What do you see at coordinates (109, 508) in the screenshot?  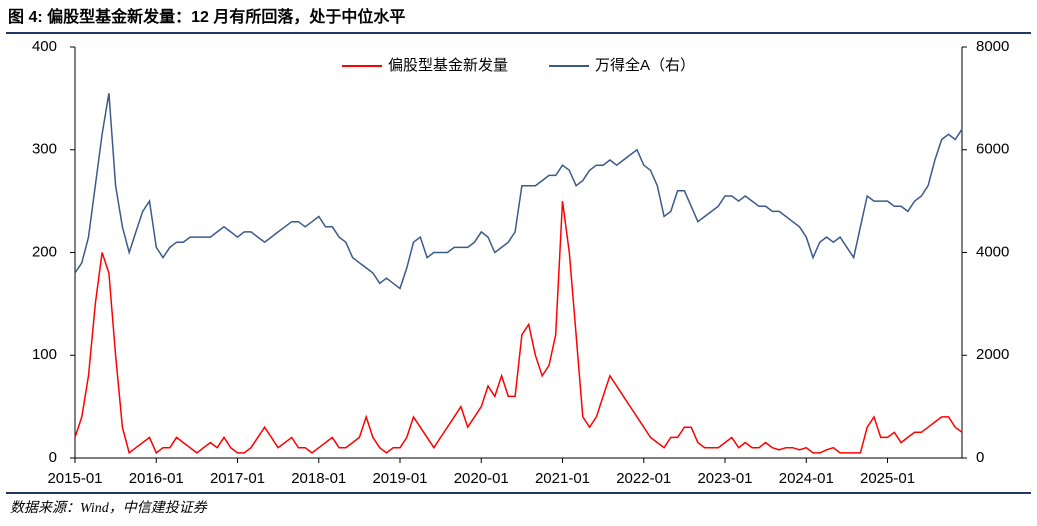 I see `source: 数据来源：Wind，中信建投证券` at bounding box center [109, 508].